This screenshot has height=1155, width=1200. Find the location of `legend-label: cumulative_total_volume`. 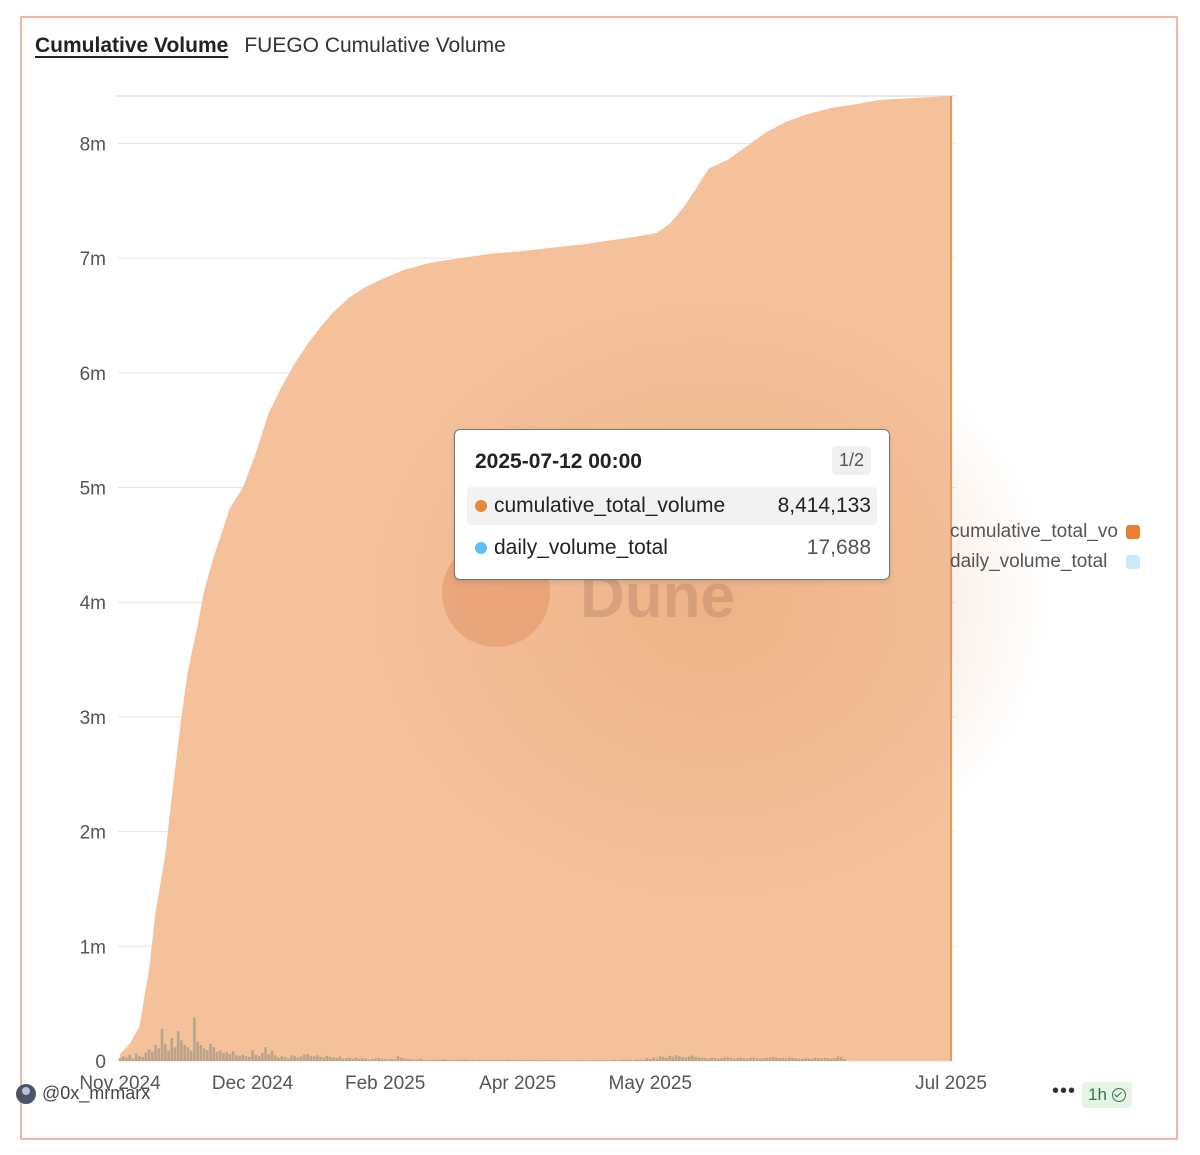

legend-label: cumulative_total_volume is located at coordinates (1034, 531).